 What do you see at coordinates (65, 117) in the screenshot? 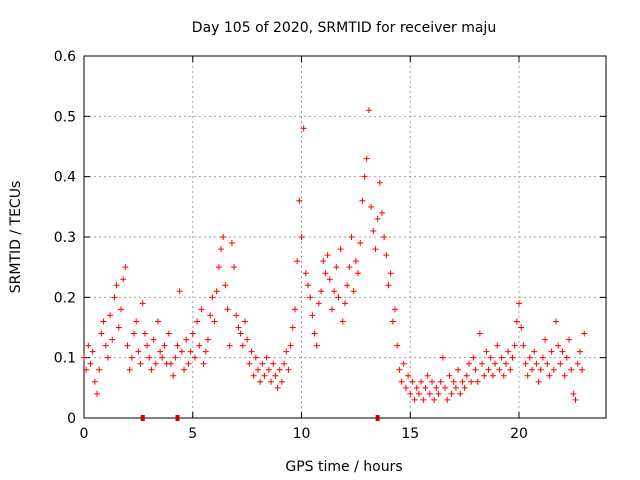
I see `y-tick-label: 0.5` at bounding box center [65, 117].